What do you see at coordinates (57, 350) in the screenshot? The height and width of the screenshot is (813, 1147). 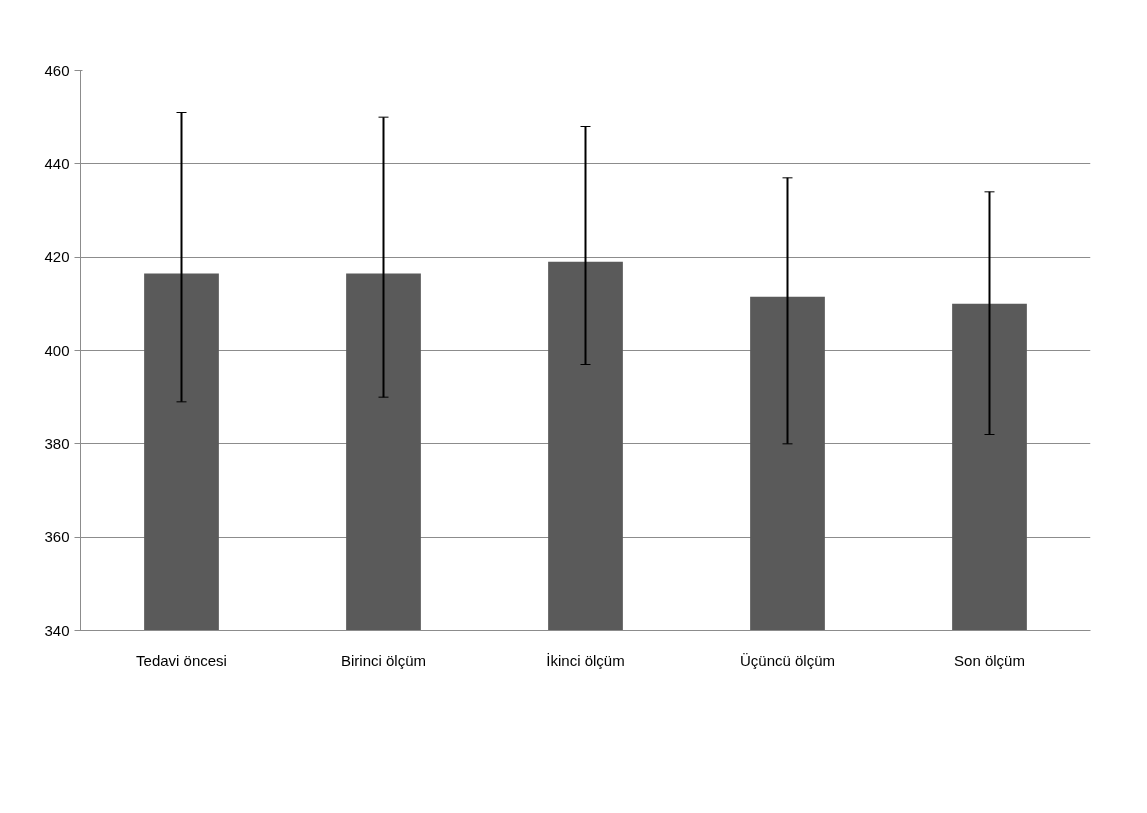 I see `y-tick-label: 400` at bounding box center [57, 350].